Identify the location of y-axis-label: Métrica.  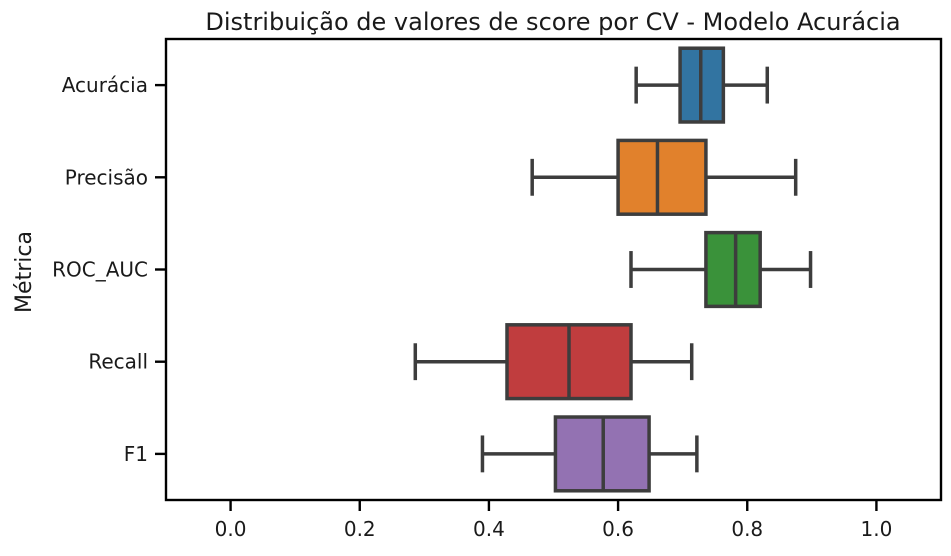
(24, 272).